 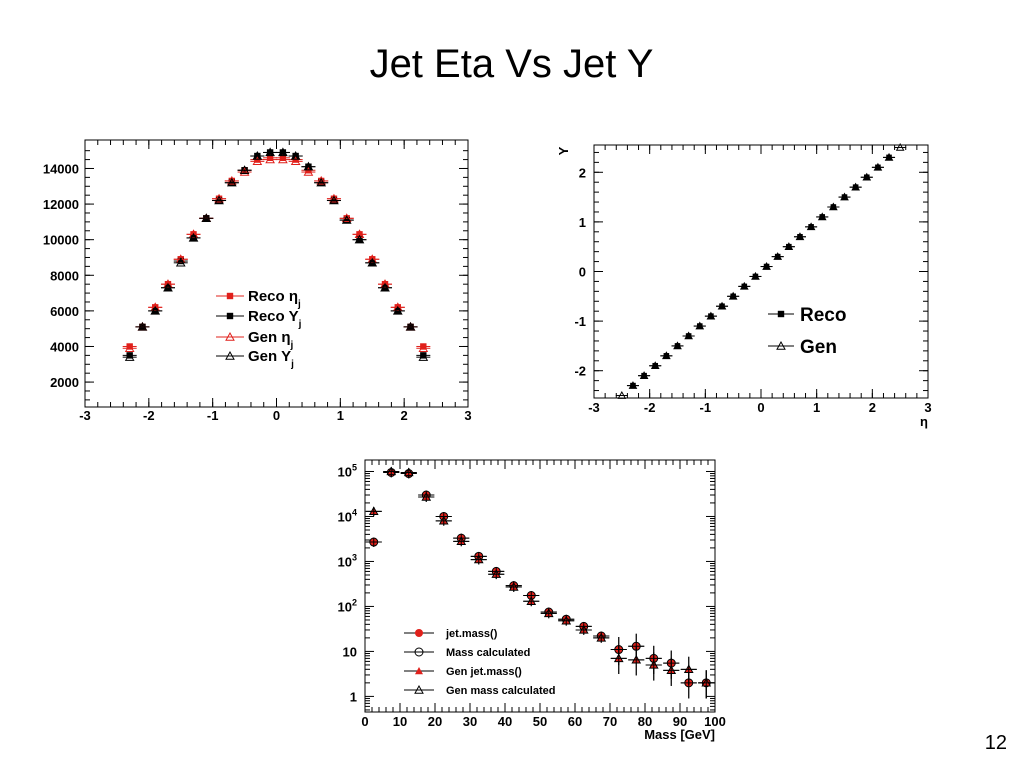 I want to click on y-axis-label: Y, so click(x=563, y=150).